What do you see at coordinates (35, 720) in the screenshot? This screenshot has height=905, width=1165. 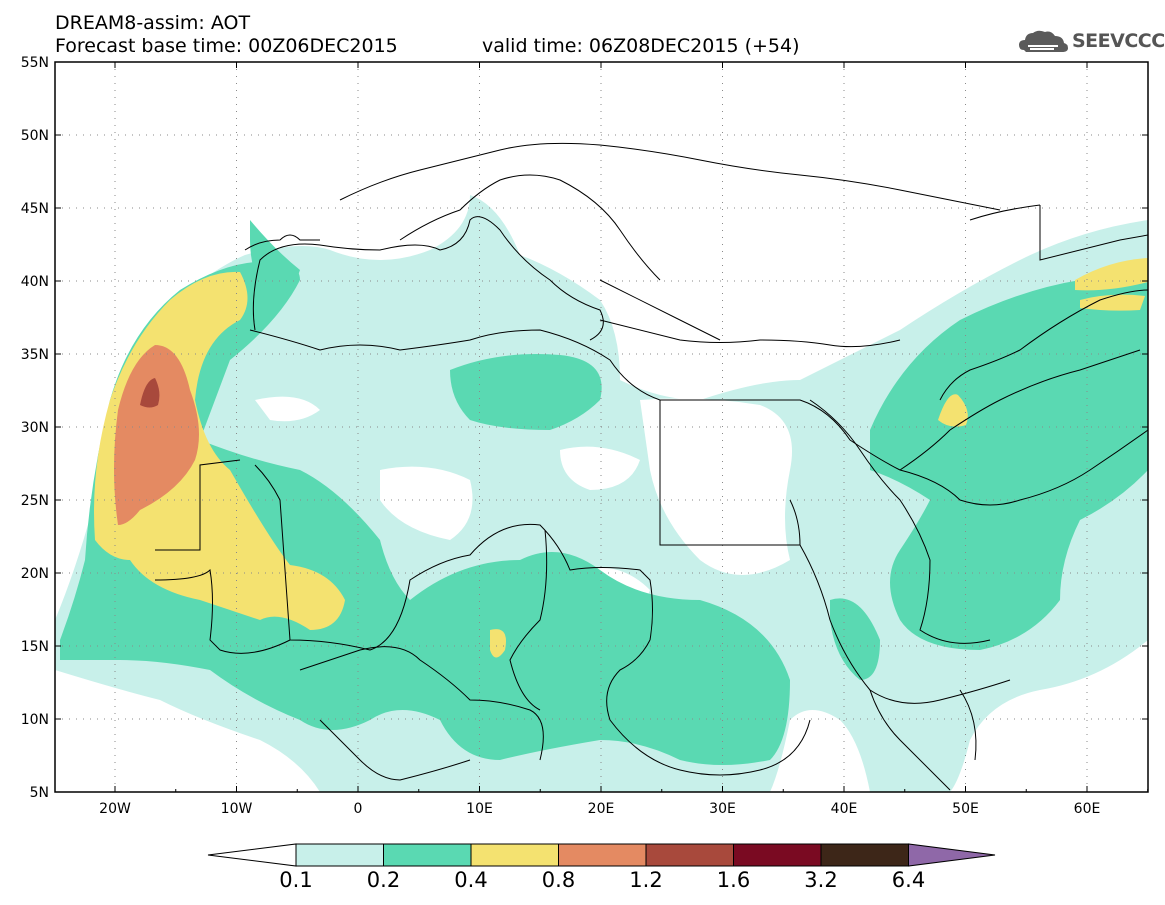 I see `lat-label: 10N` at bounding box center [35, 720].